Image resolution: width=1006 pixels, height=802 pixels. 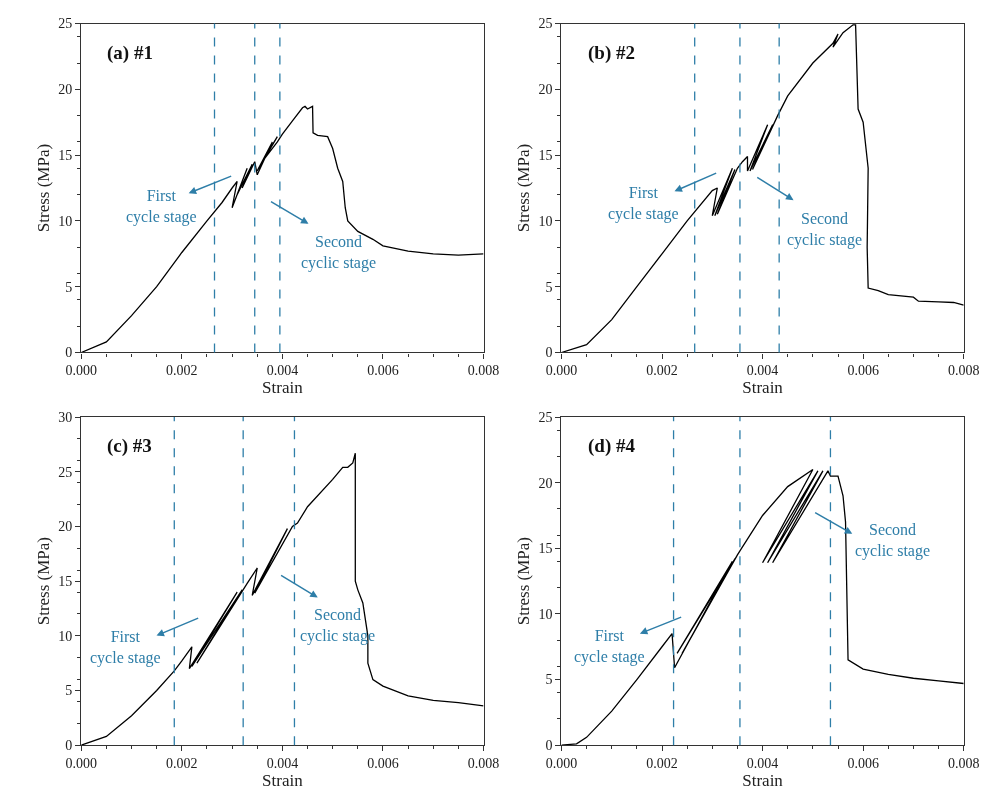 I want to click on text: (d) #4, so click(x=612, y=446).